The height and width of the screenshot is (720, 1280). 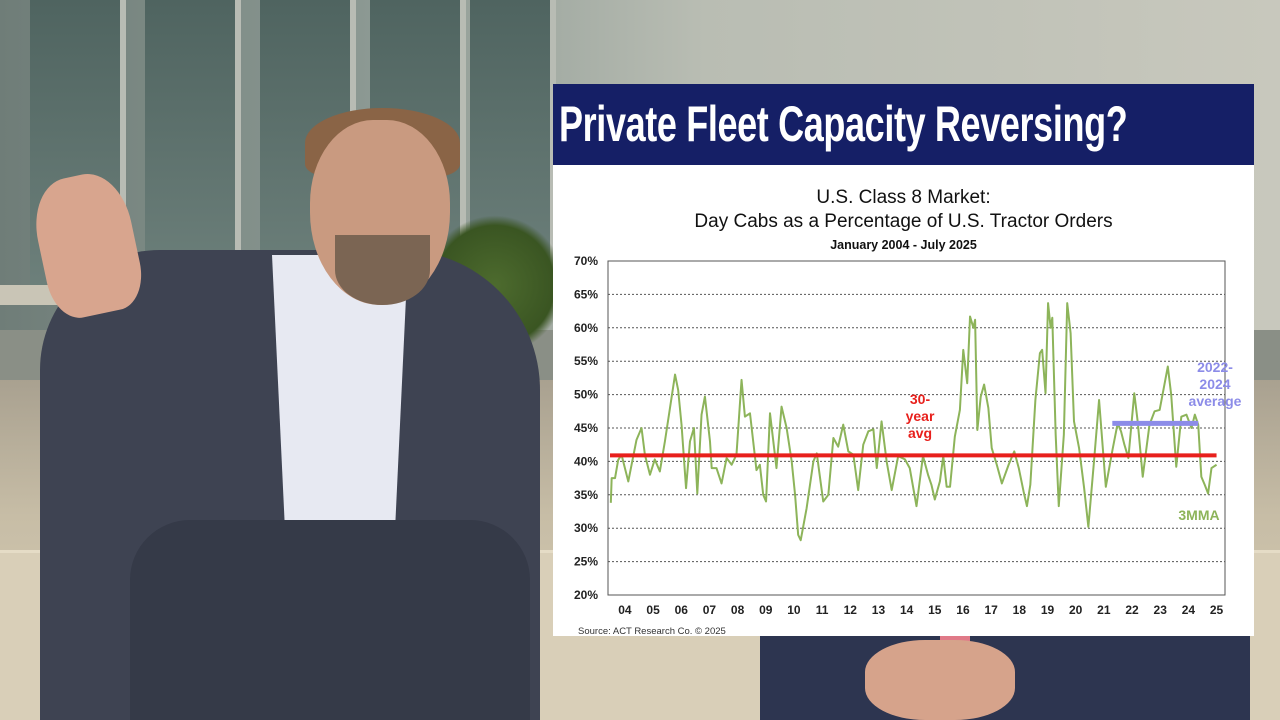 What do you see at coordinates (193, 145) in the screenshot?
I see `window` at bounding box center [193, 145].